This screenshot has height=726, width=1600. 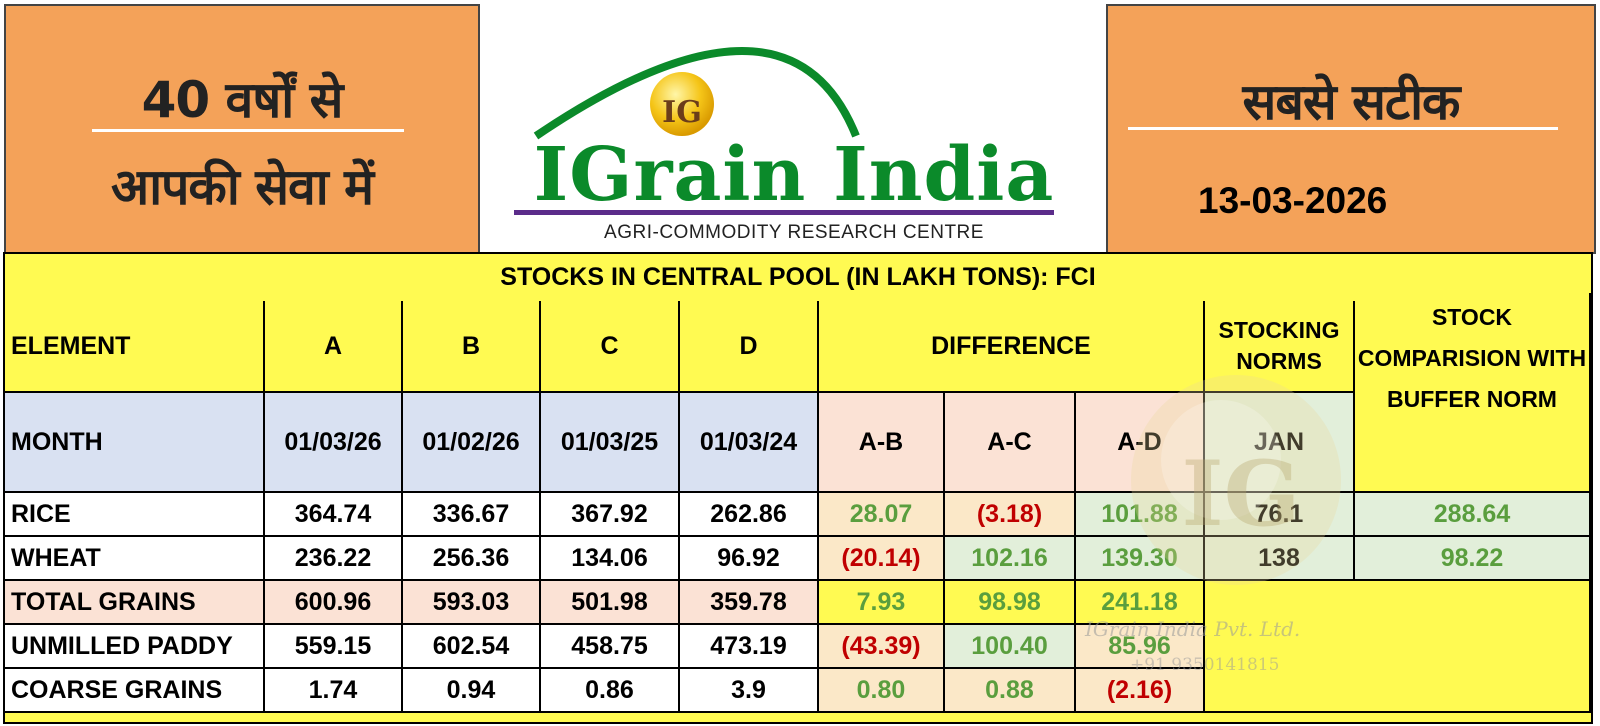 What do you see at coordinates (882, 559) in the screenshot?
I see `cell-diff-ab: (20.14)` at bounding box center [882, 559].